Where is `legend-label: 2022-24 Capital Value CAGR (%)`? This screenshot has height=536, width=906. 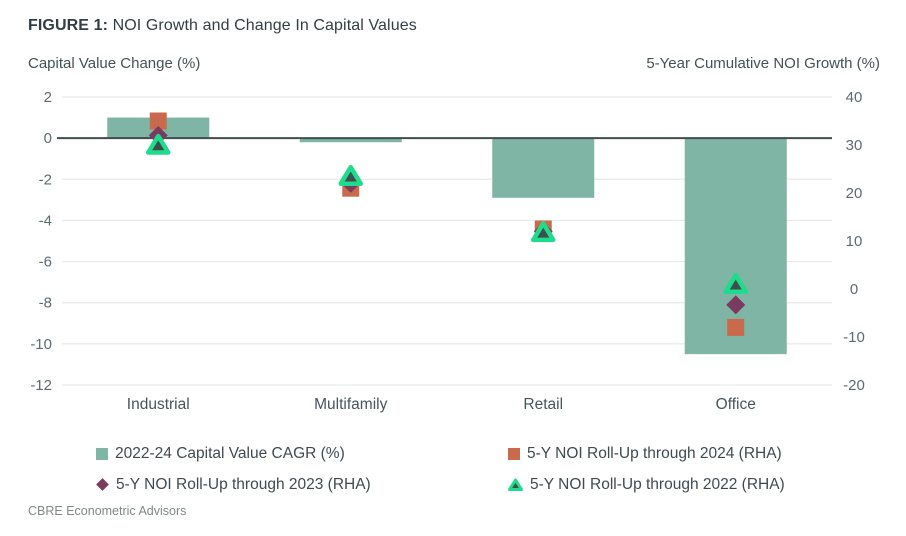 legend-label: 2022-24 Capital Value CAGR (%) is located at coordinates (230, 453).